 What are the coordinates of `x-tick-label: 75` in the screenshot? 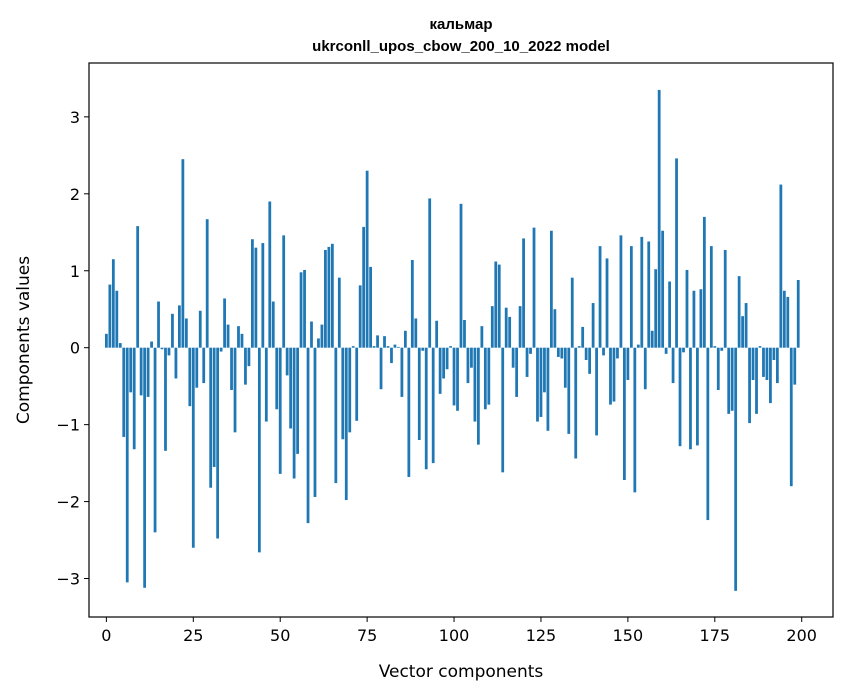 It's located at (367, 635).